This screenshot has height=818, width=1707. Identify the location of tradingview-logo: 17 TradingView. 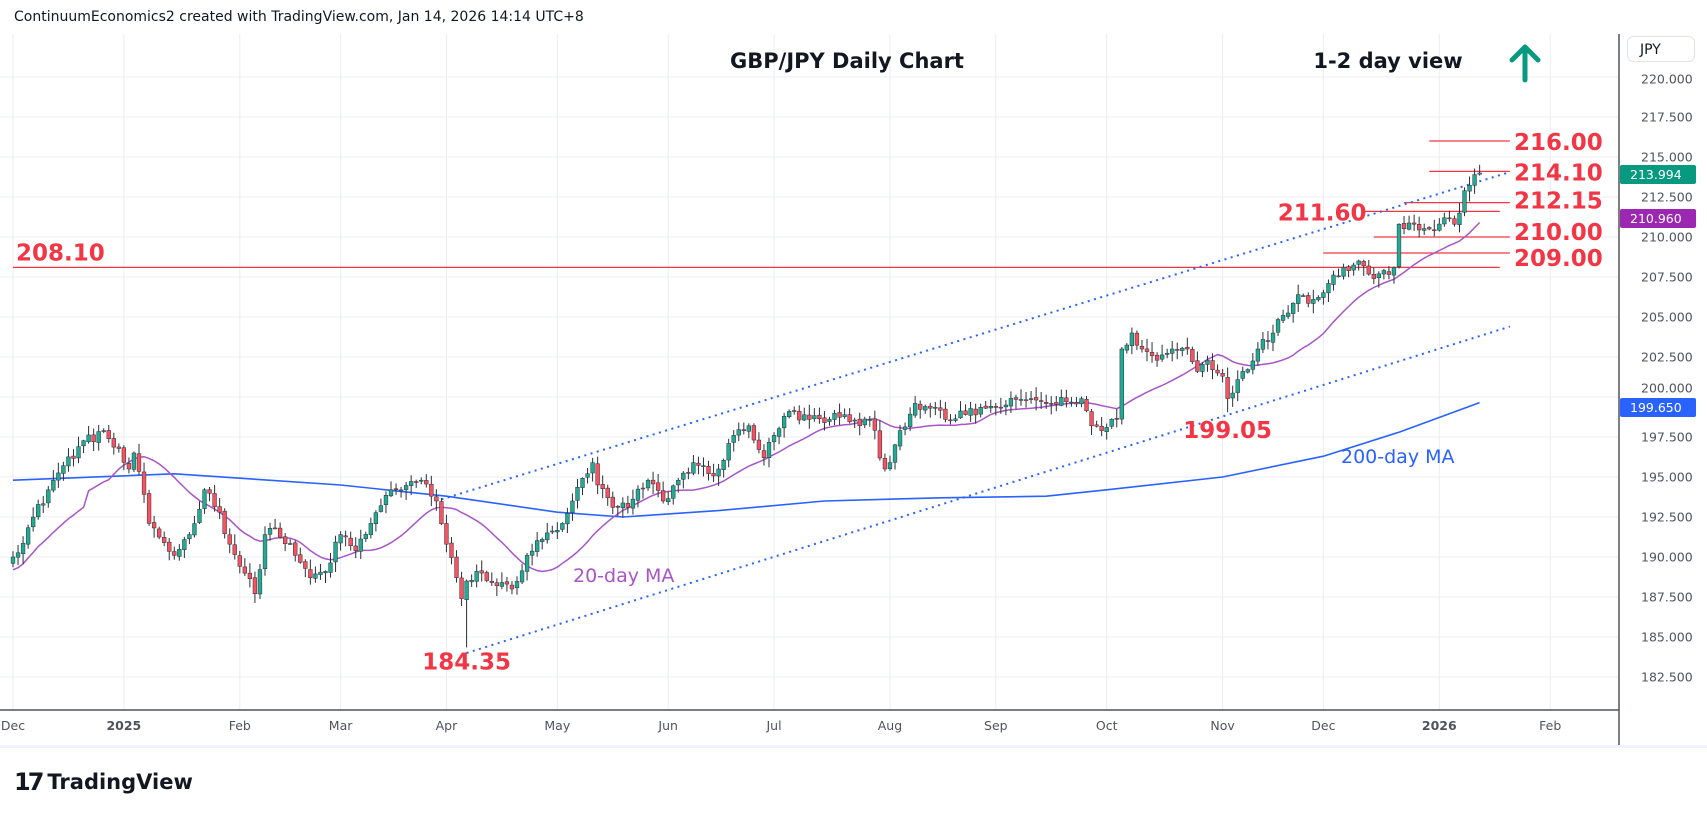
(103, 782).